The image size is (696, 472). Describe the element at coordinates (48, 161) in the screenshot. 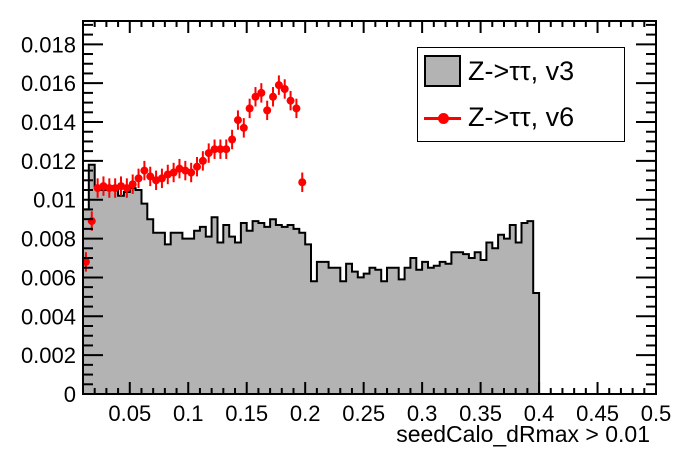

I see `y-tick-label: 0.012` at that location.